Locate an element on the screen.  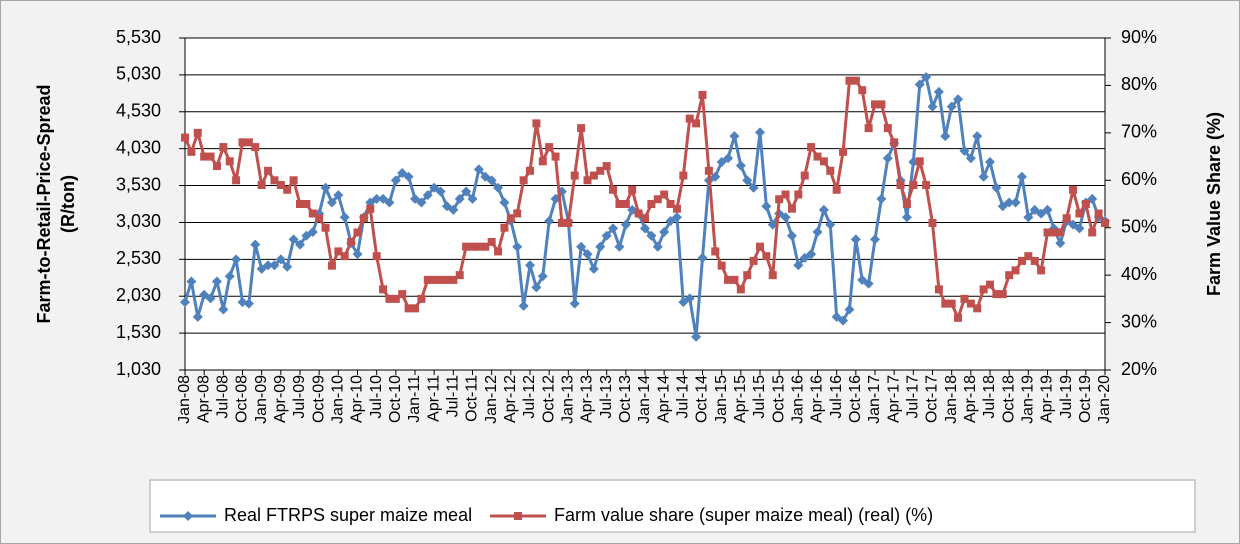
y2-tick-label: 60% is located at coordinates (1139, 179).